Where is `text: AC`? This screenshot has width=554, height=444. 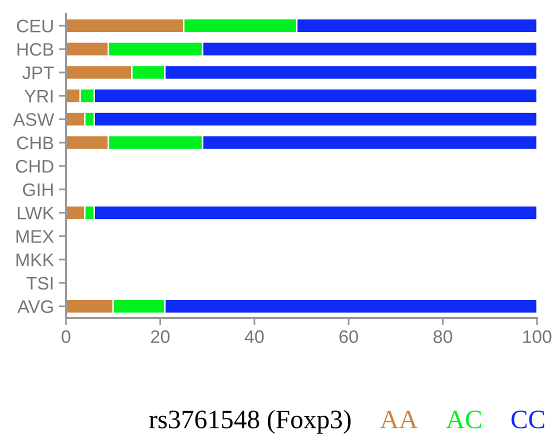
text: AC is located at coordinates (464, 419).